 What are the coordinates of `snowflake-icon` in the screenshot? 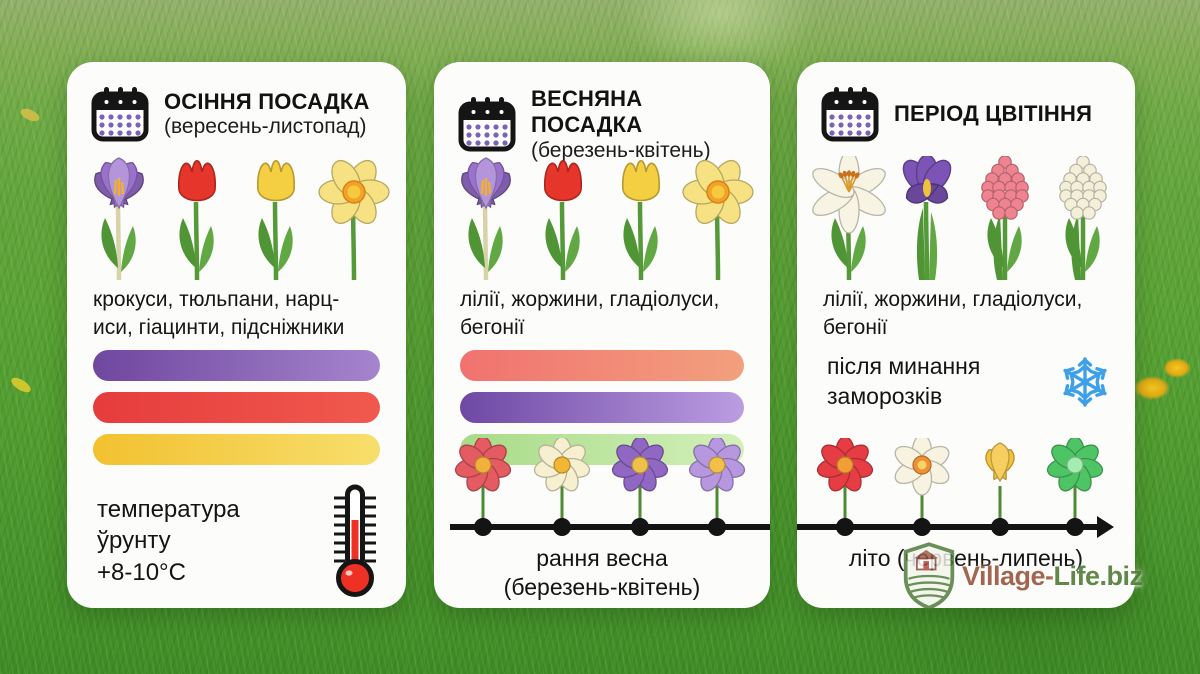 It's located at (1085, 382).